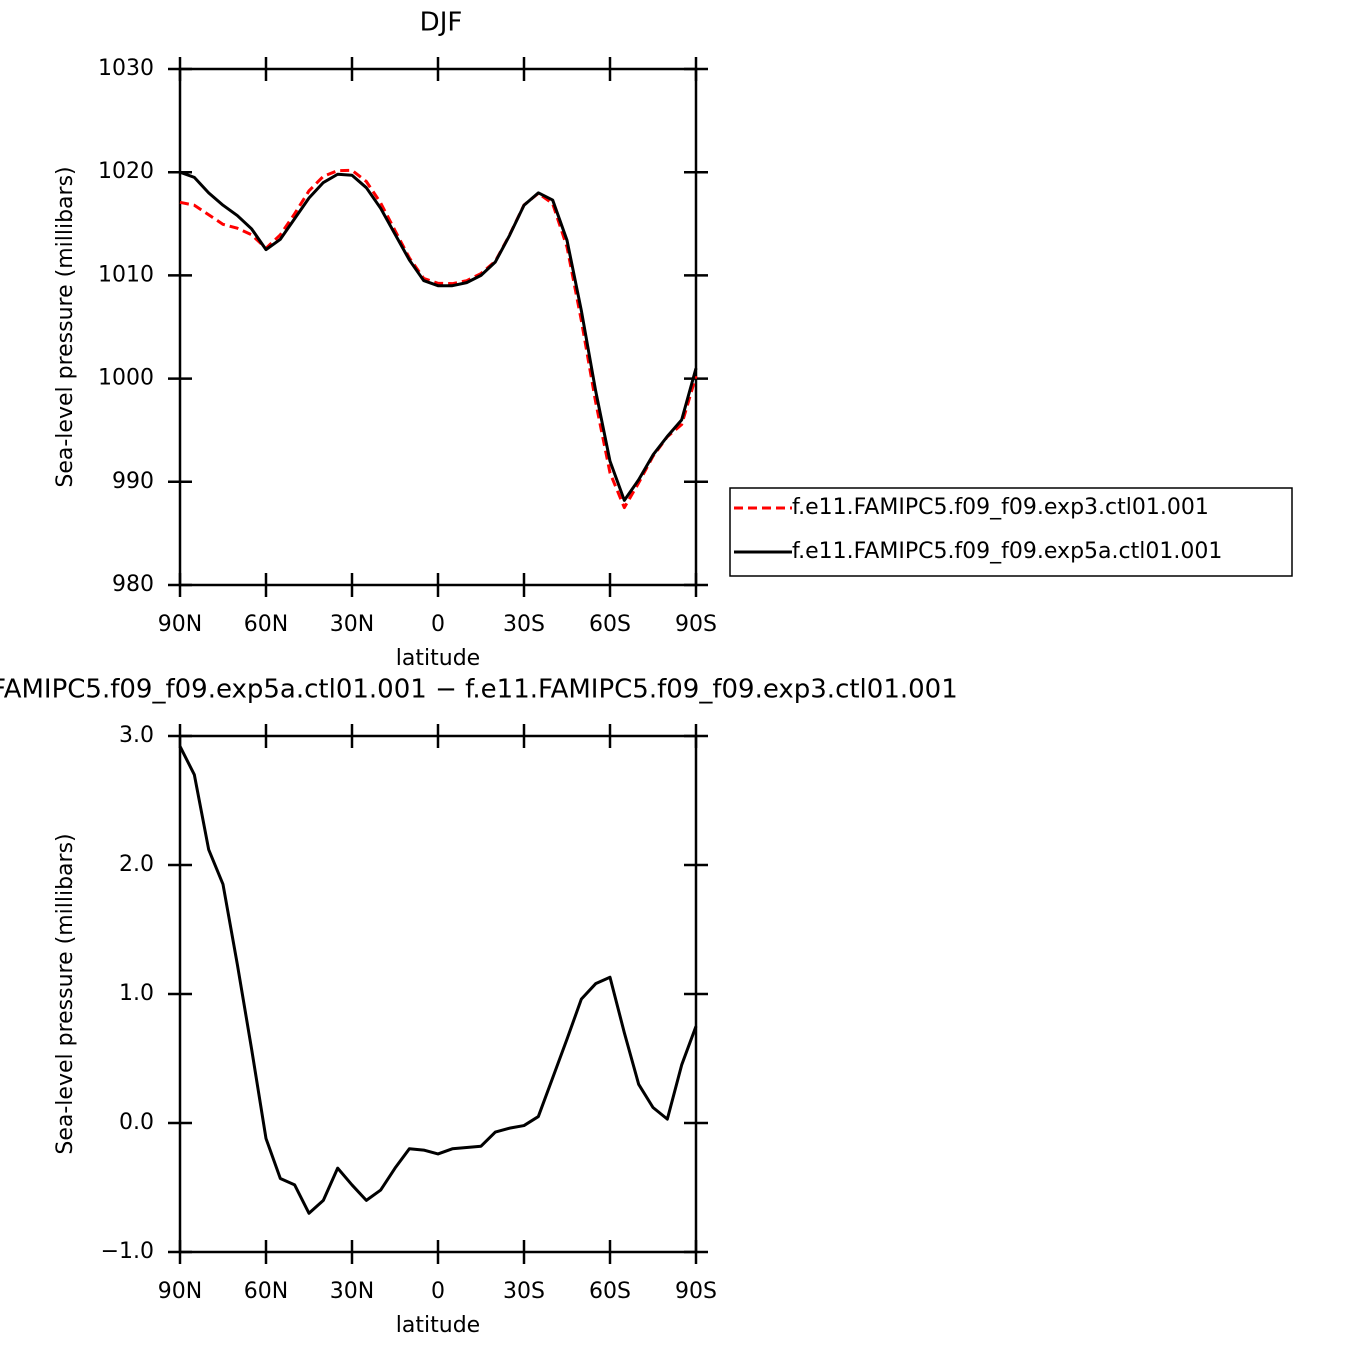 Image resolution: width=1347 pixels, height=1347 pixels. Describe the element at coordinates (136, 864) in the screenshot. I see `y-tick-label: 2.0` at that location.